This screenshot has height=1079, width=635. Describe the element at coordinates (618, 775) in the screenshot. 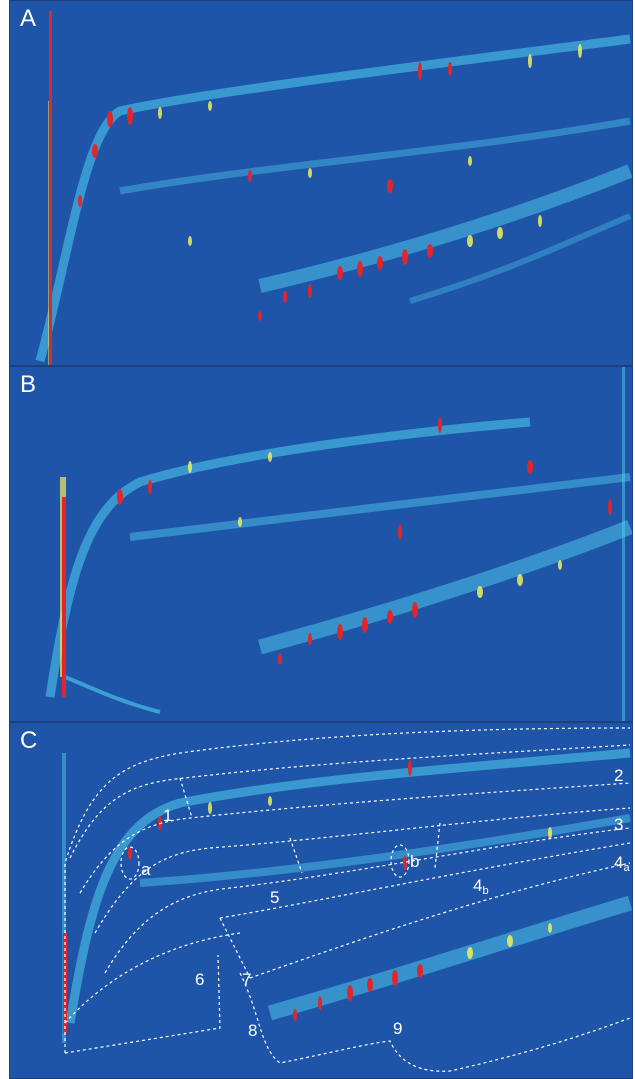

I see `region-label-2: 2` at that location.